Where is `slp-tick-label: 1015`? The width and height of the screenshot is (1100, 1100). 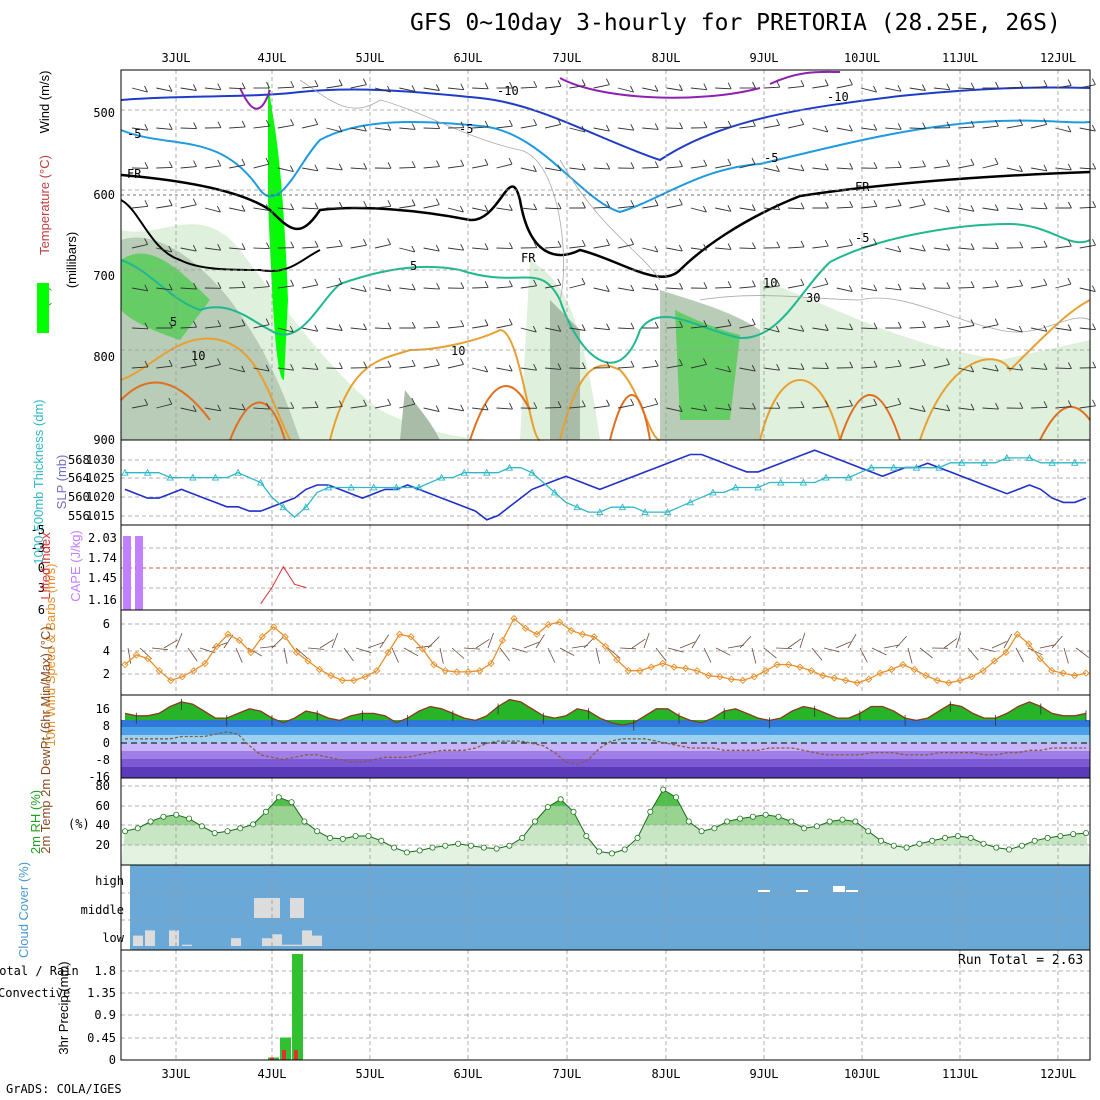 slp-tick-label: 1015 is located at coordinates (100, 516).